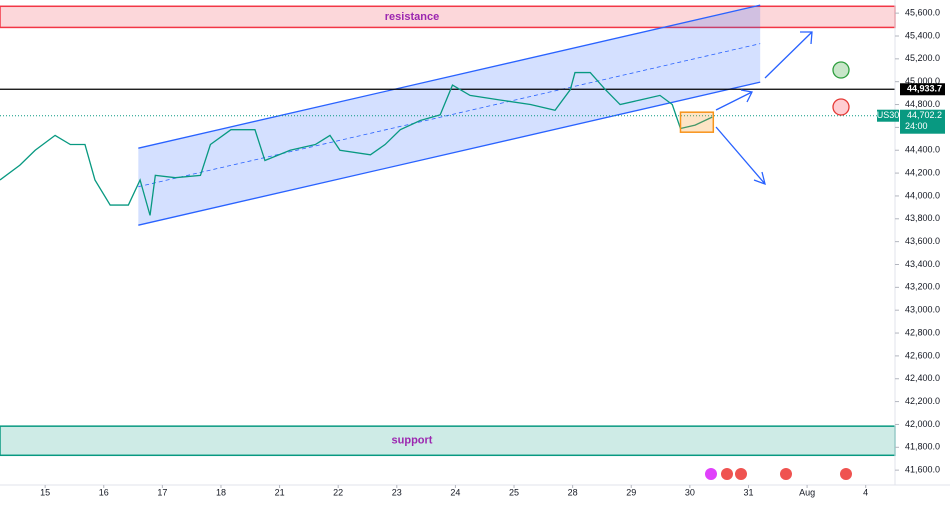  What do you see at coordinates (922, 401) in the screenshot?
I see `y-tick-label: 42,200.0` at bounding box center [922, 401].